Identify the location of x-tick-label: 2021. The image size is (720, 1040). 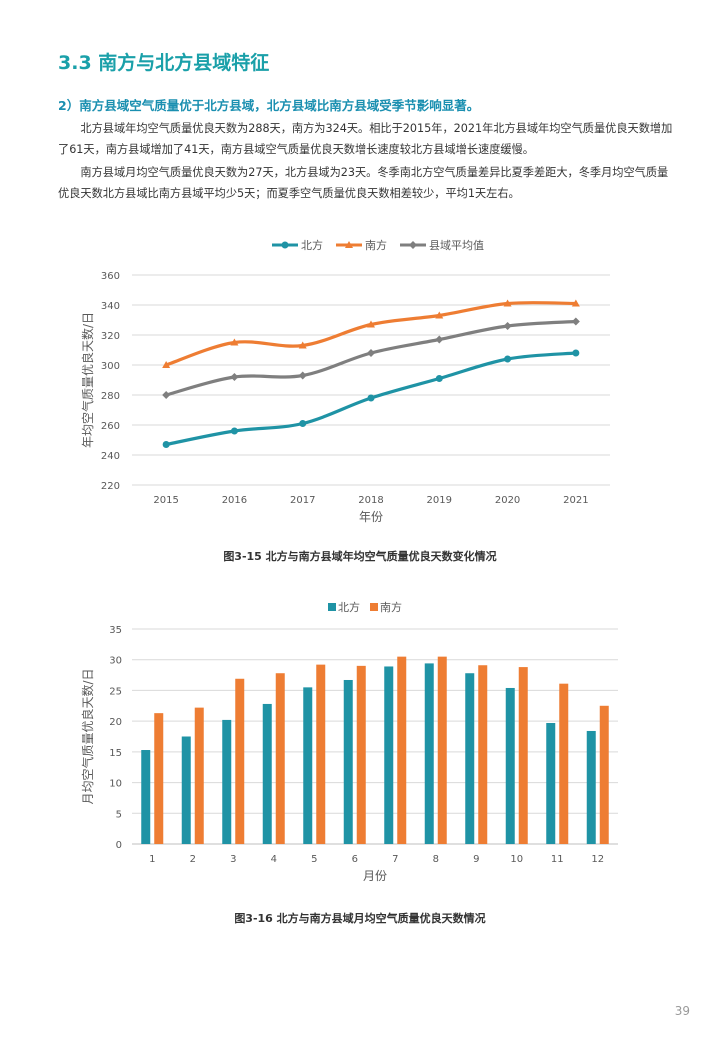
(575, 500).